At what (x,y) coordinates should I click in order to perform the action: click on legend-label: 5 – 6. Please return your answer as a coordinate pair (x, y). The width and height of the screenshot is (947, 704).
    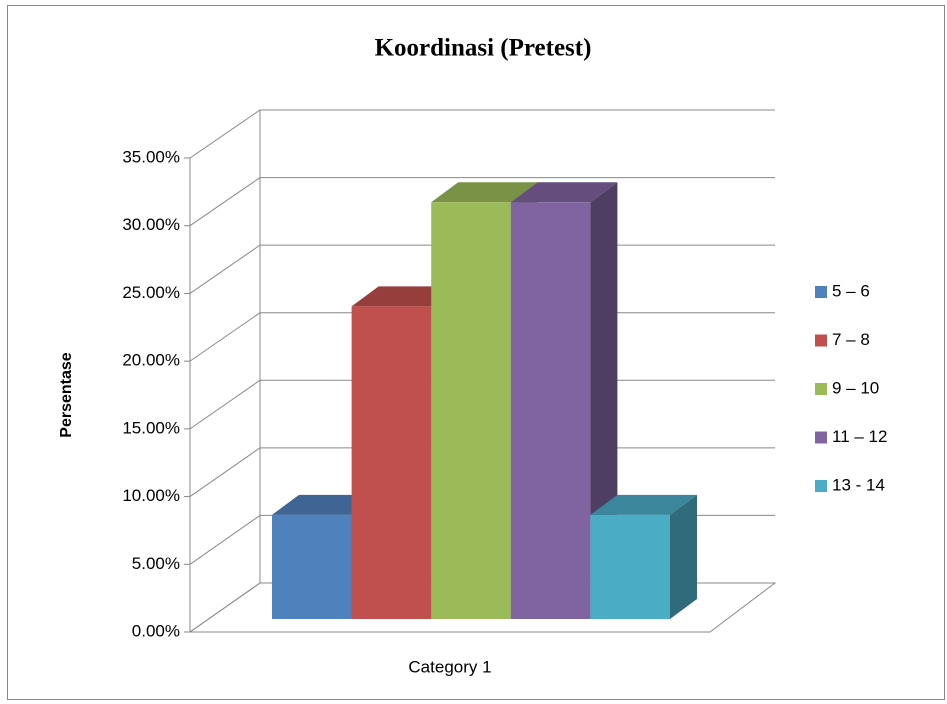
    Looking at the image, I should click on (851, 290).